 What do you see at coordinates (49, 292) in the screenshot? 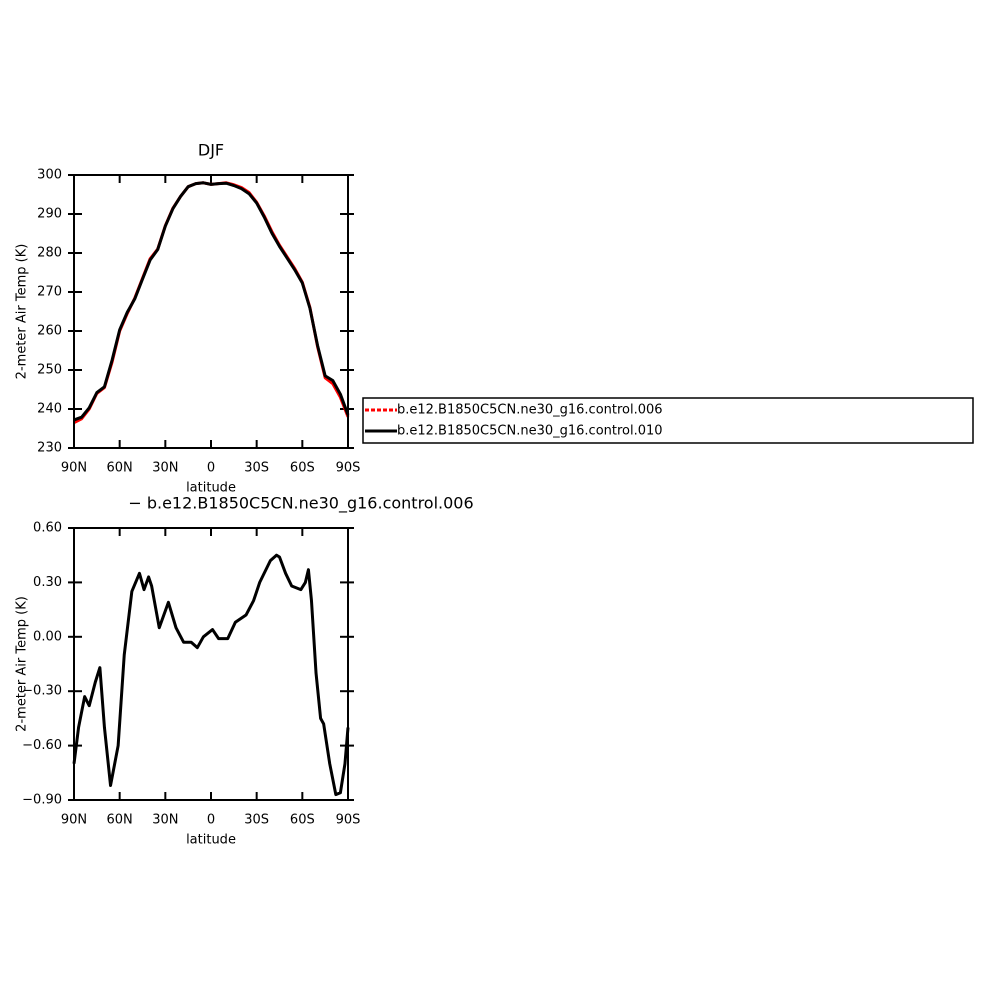
I see `y-tick-label: 270` at bounding box center [49, 292].